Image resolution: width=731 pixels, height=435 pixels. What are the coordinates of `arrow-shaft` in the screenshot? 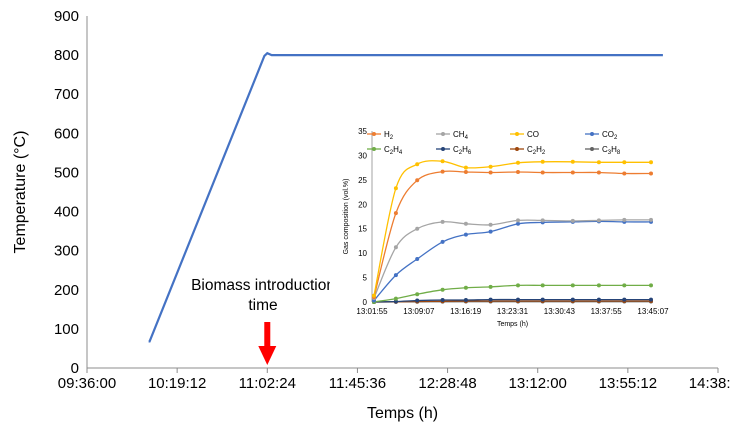 It's located at (267, 335).